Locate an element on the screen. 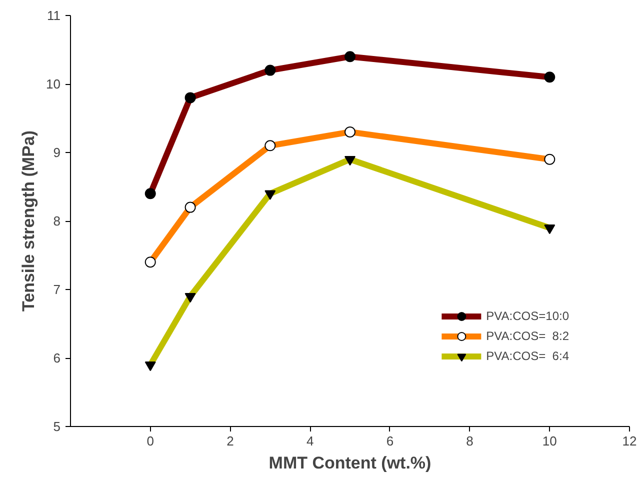 The image size is (644, 486). x-tick-label: 2 is located at coordinates (230, 441).